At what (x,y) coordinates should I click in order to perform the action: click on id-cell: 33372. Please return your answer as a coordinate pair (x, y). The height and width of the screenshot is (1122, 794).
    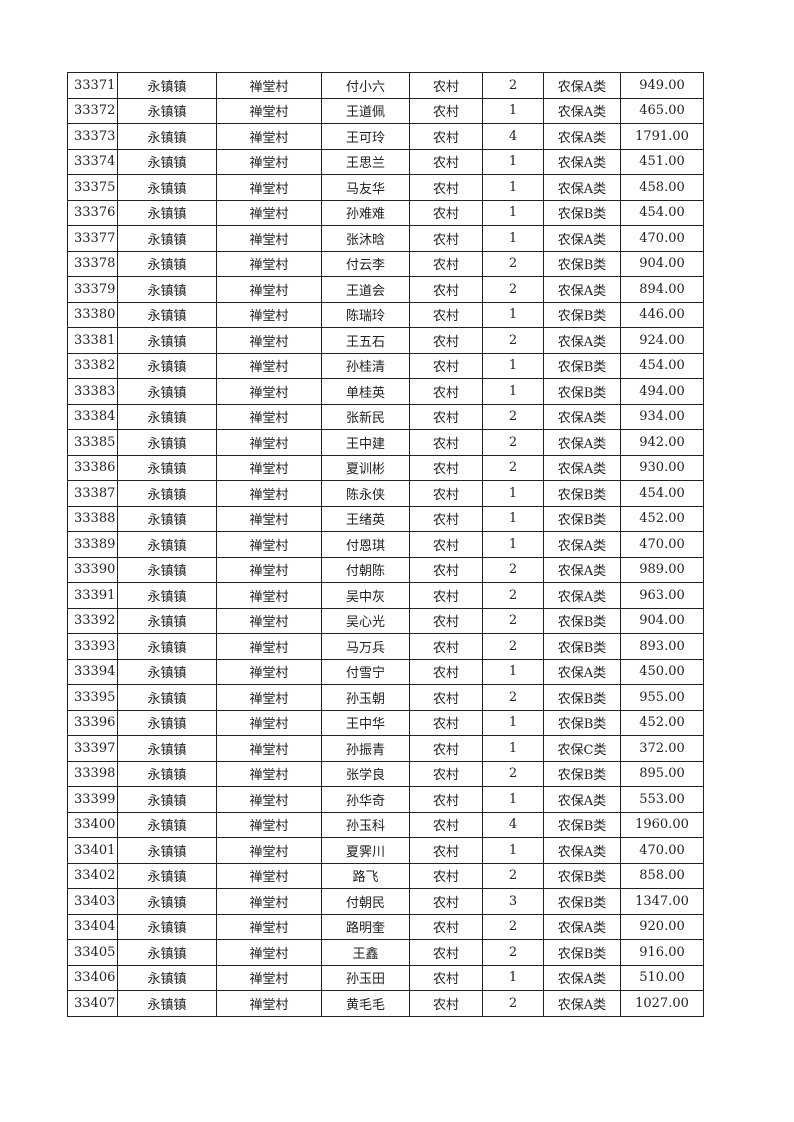
    Looking at the image, I should click on (92, 110).